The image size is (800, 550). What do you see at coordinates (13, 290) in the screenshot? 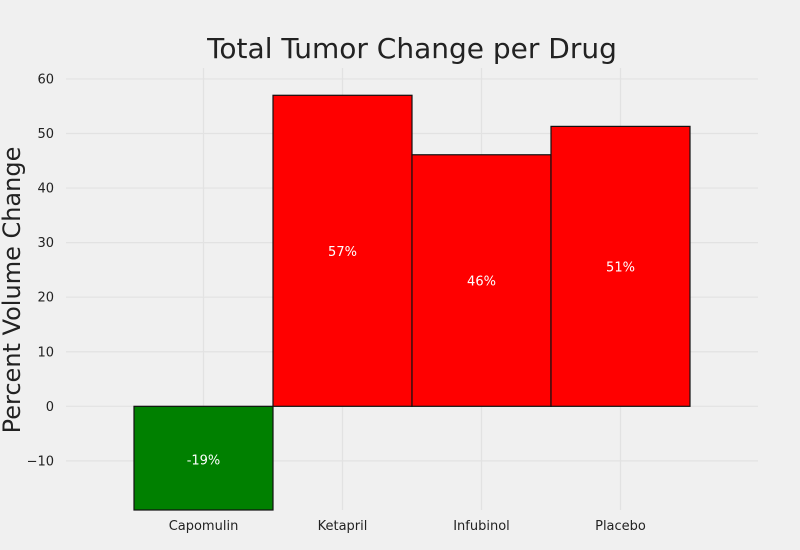
I see `y-axis-label: Percent Volume Change` at bounding box center [13, 290].